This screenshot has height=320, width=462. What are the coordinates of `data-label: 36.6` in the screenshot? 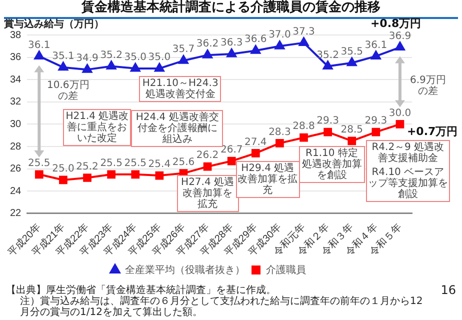 It's located at (255, 40).